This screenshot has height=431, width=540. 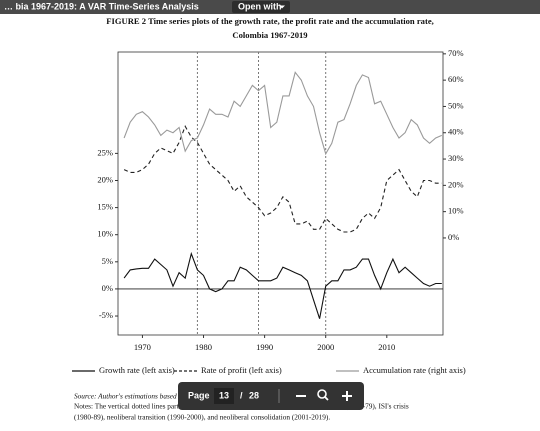 What do you see at coordinates (347, 396) in the screenshot?
I see `zoom-in-button` at bounding box center [347, 396].